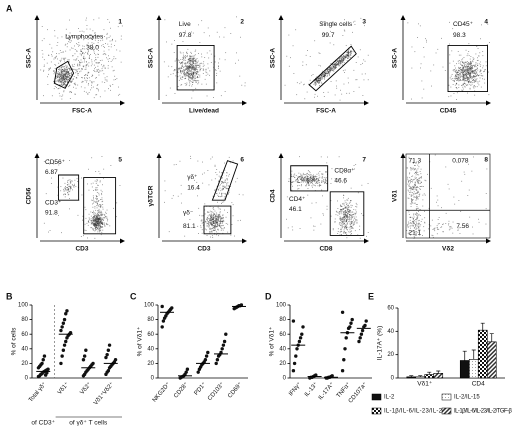 The image size is (514, 430). What do you see at coordinates (88, 423) in the screenshot?
I see `footnote: of γδ⁺ T cells` at bounding box center [88, 423].